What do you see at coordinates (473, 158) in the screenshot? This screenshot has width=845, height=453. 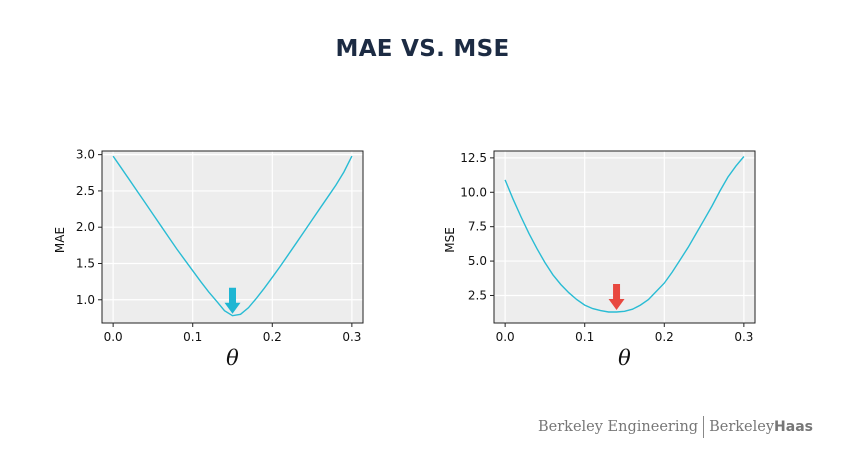 I see `y-tick-label: 12.5` at bounding box center [473, 158].